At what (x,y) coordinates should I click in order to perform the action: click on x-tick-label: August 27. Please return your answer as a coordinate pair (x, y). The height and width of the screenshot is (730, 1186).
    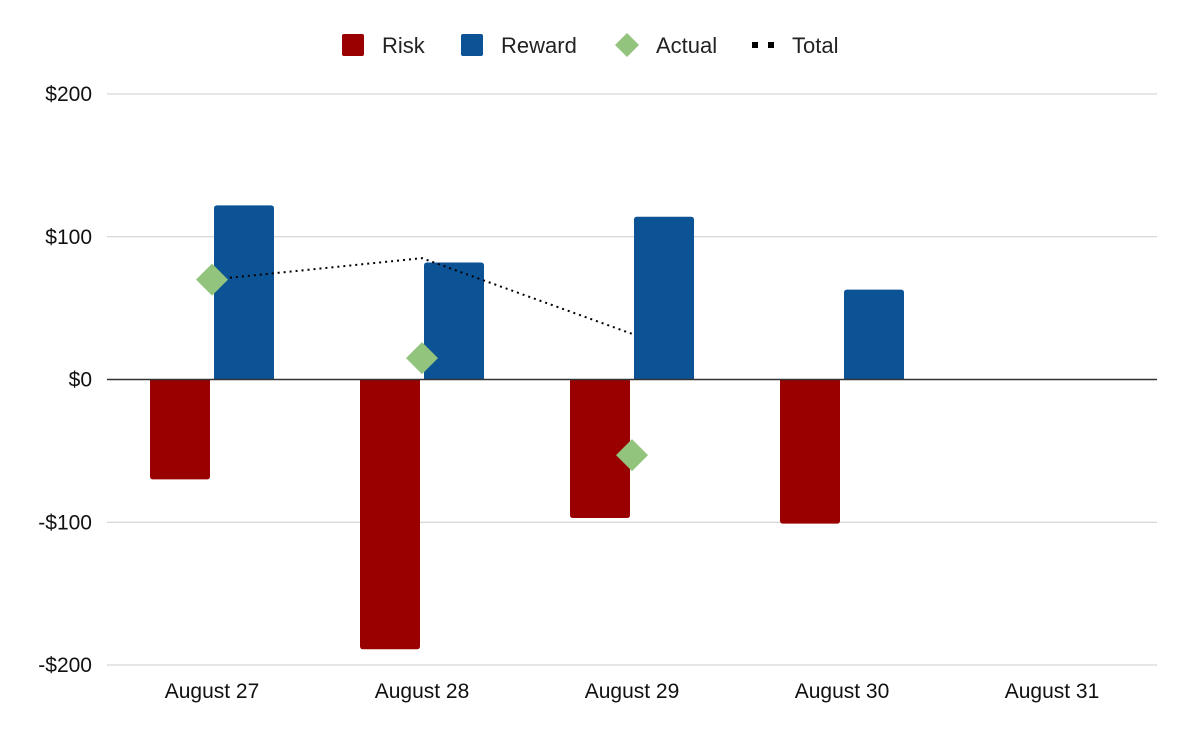
    Looking at the image, I should click on (212, 691).